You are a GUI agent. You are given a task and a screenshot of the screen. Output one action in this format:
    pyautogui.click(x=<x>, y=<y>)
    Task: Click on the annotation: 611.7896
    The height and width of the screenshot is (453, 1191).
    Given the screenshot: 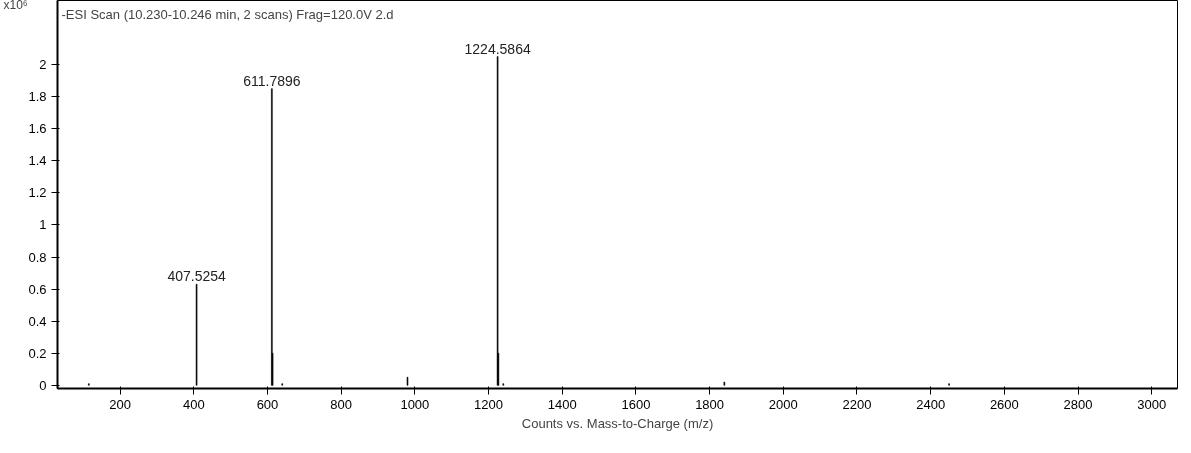 What is the action you would take?
    pyautogui.click(x=272, y=80)
    